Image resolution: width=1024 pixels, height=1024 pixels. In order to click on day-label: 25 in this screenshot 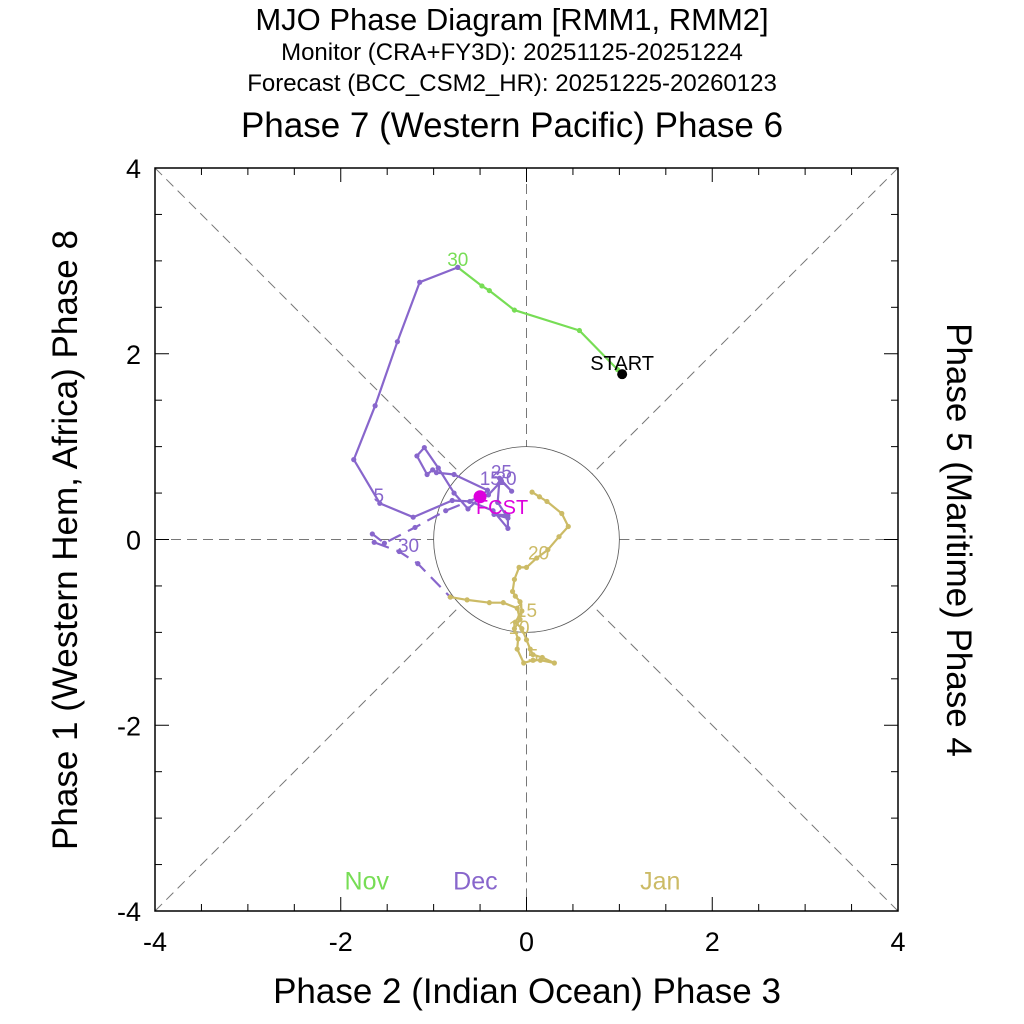, I will do `click(501, 473)`.